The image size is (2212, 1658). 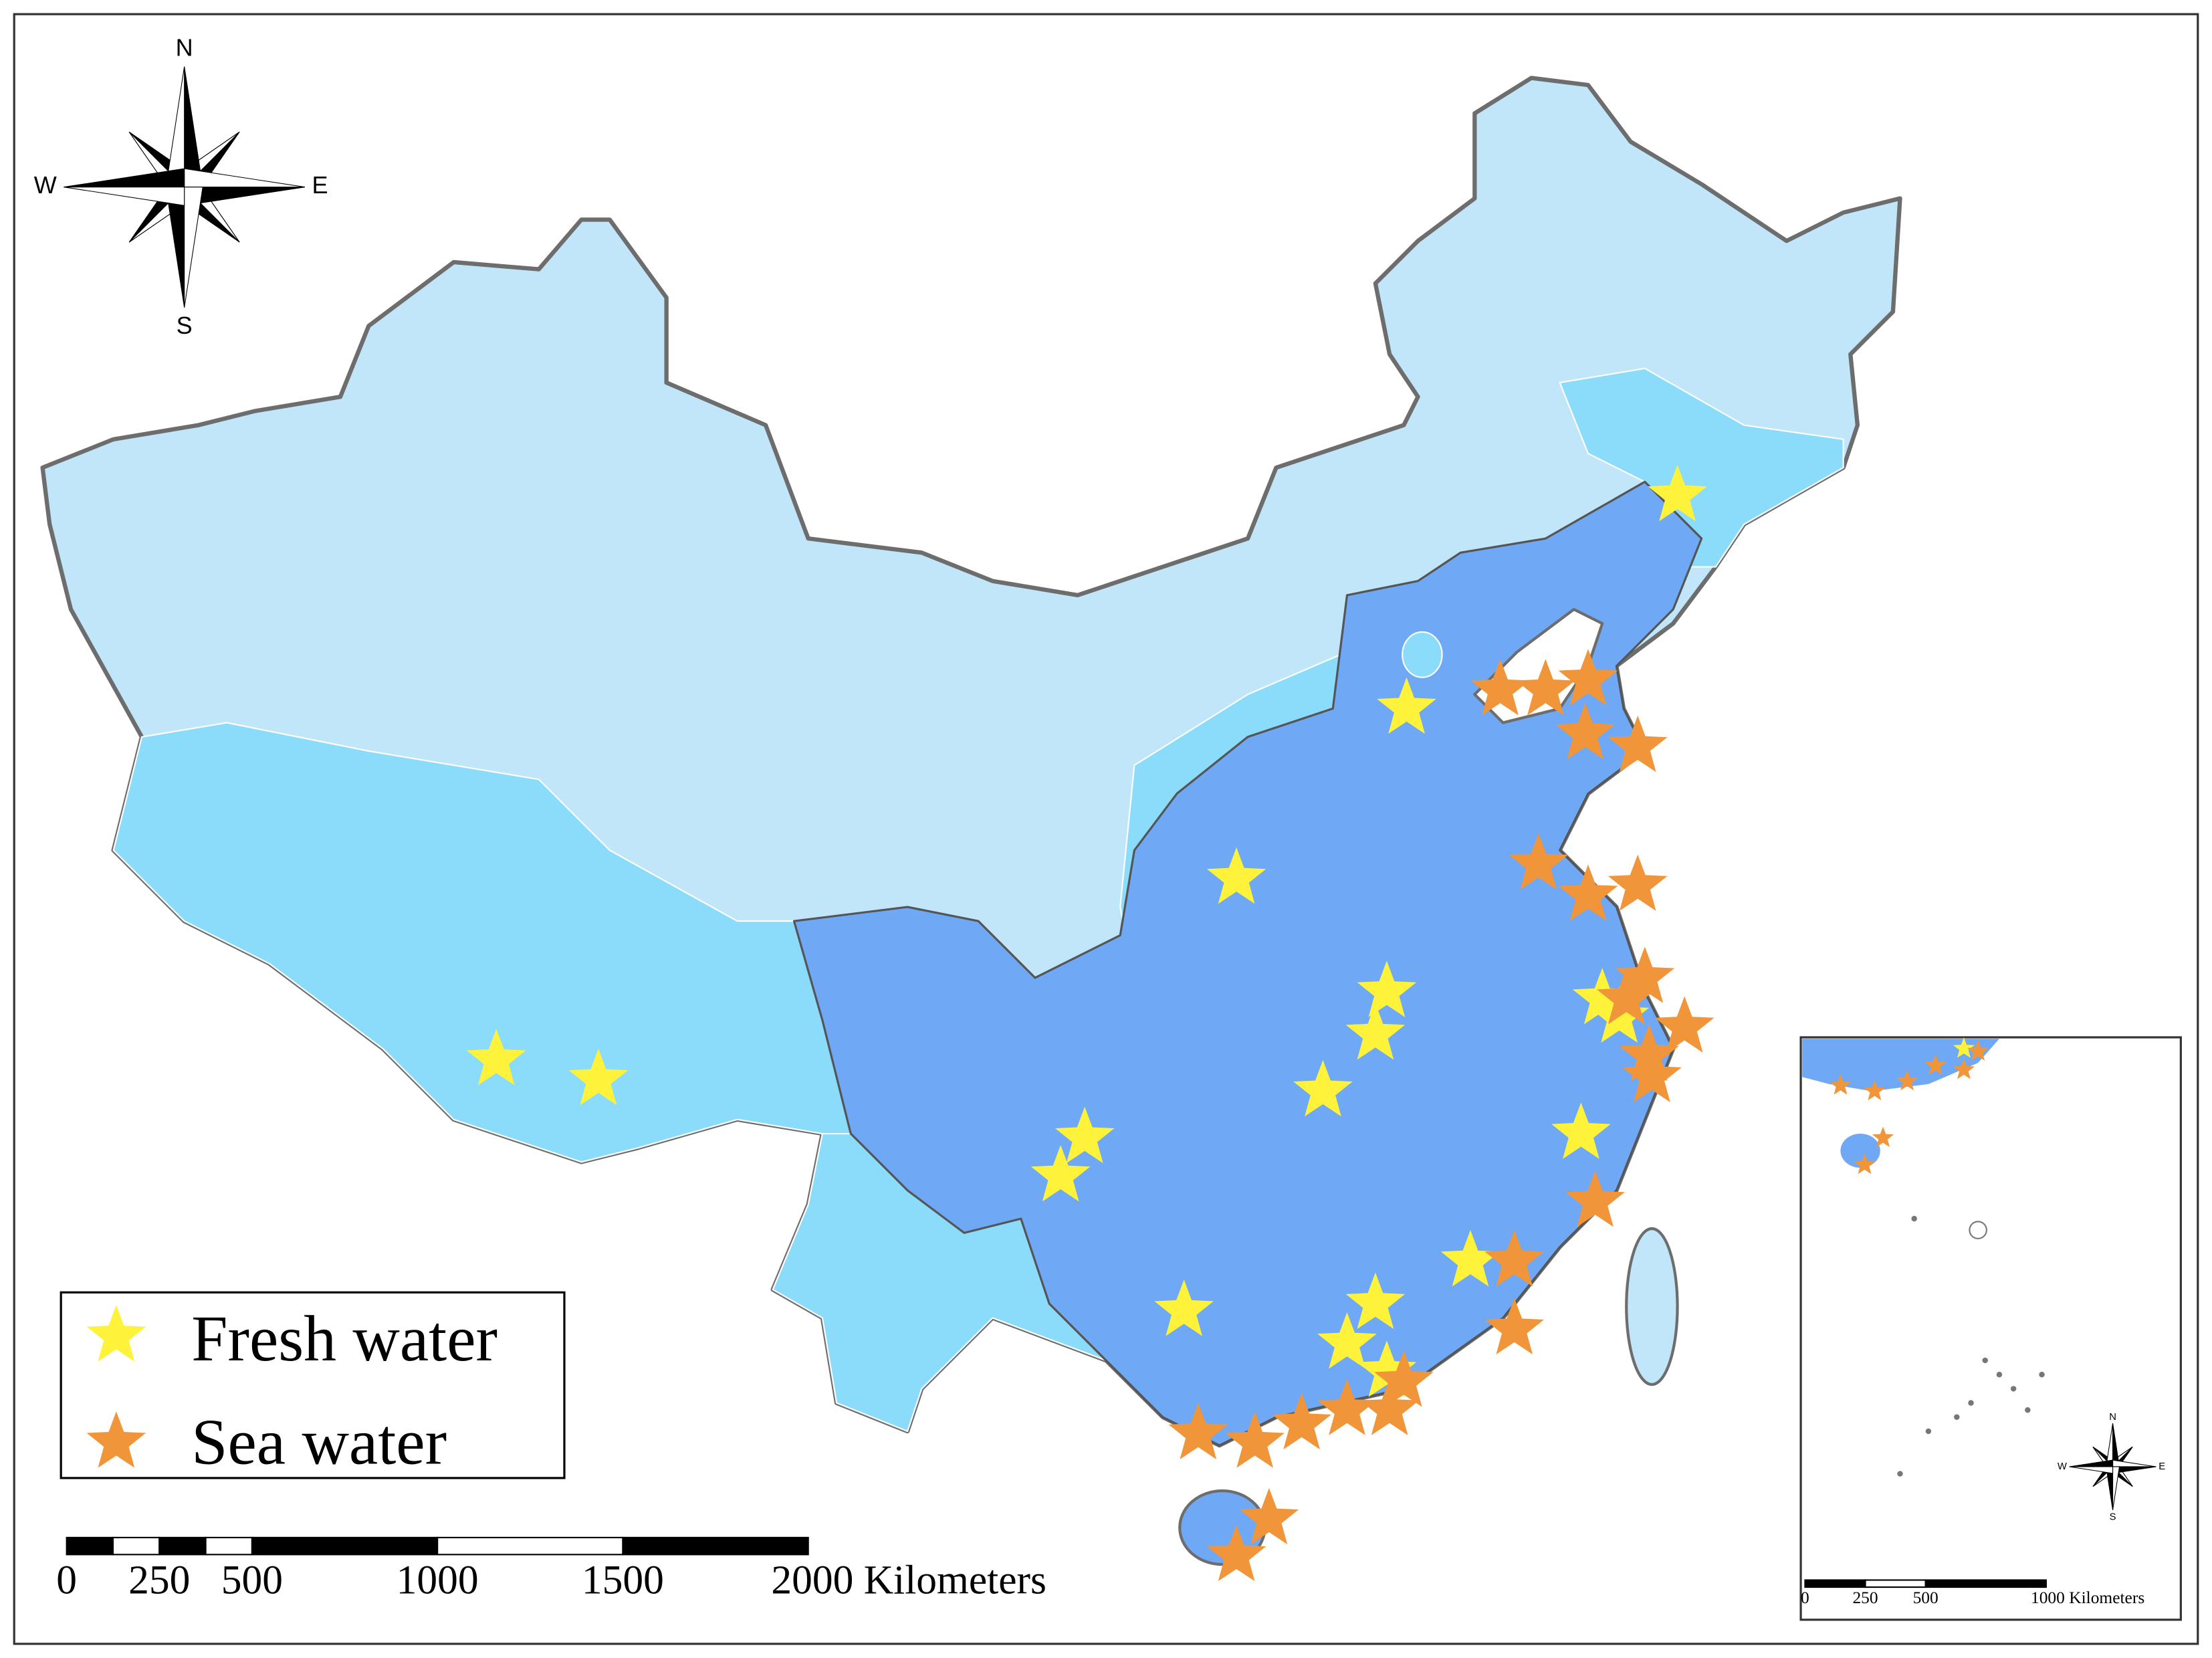 I want to click on scale-label: 1500, so click(x=623, y=1581).